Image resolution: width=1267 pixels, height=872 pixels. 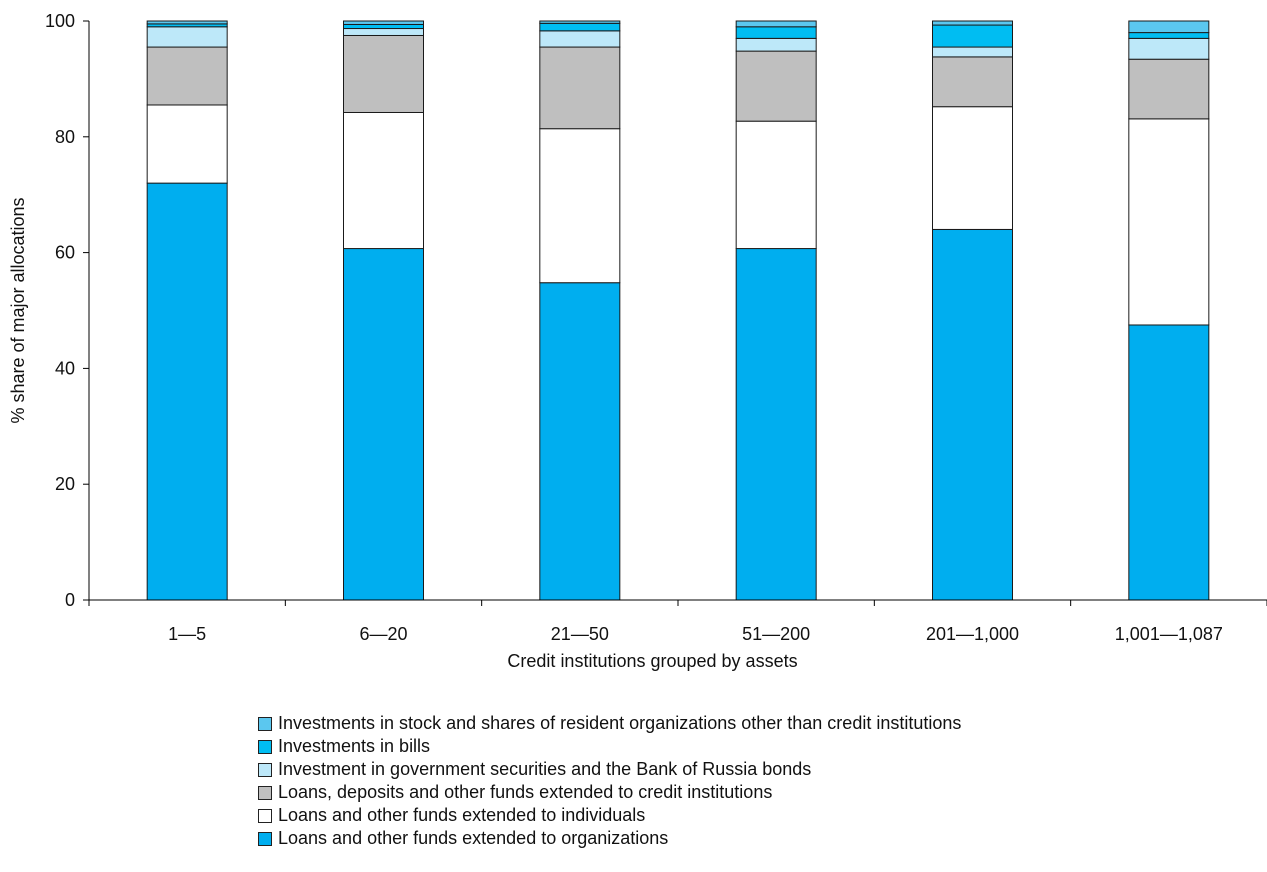 I want to click on legend-label: Investments in bills, so click(x=354, y=746).